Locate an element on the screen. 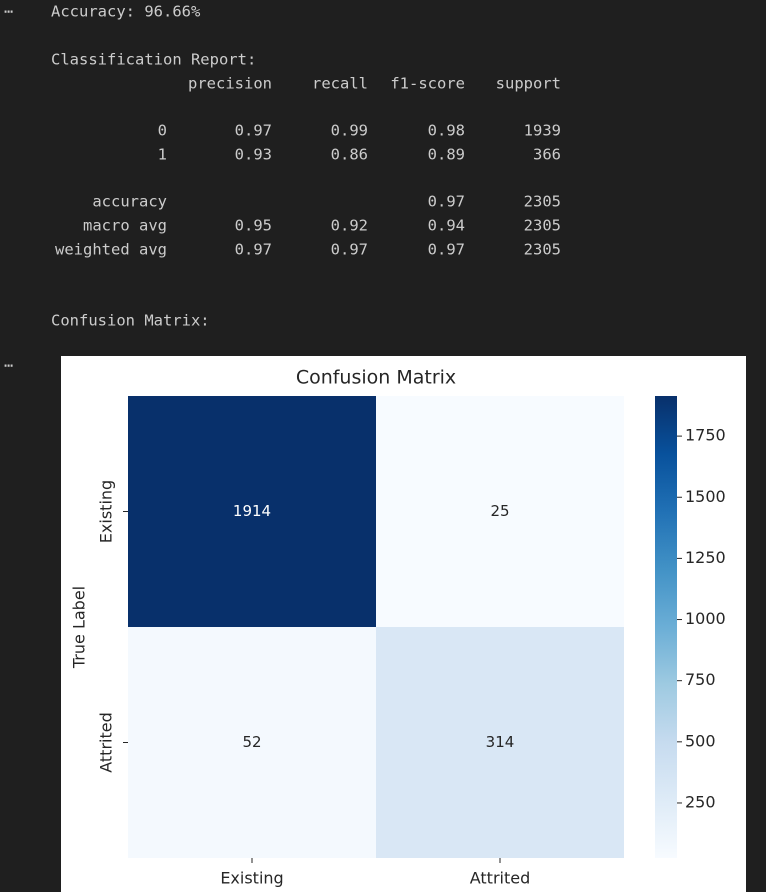  report-row-label: macro avg is located at coordinates (125, 226).